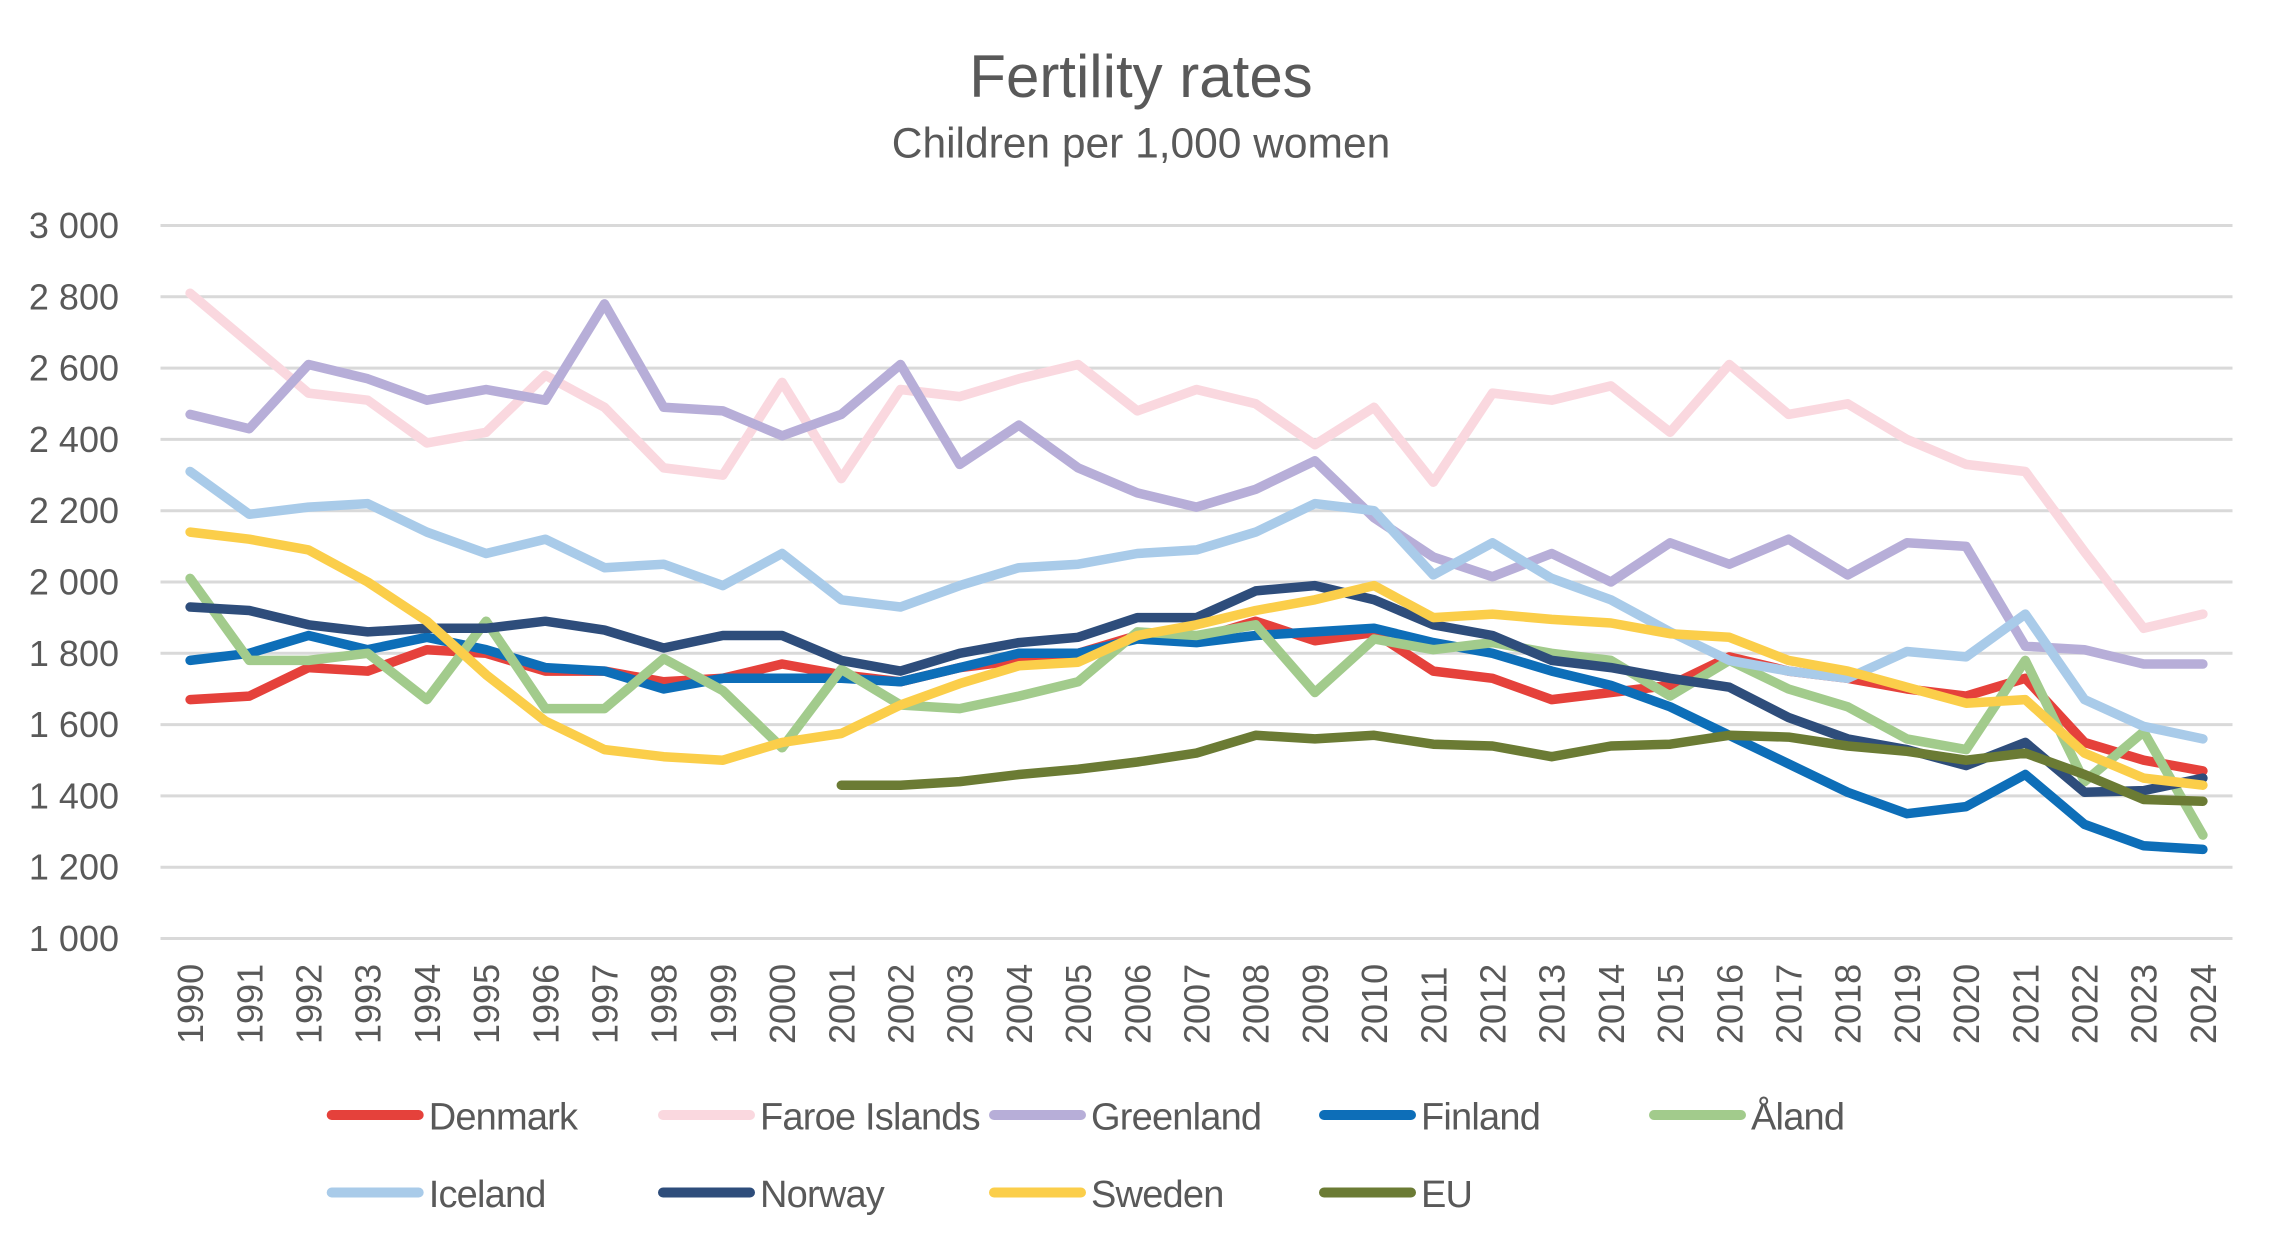 This screenshot has width=2282, height=1258. I want to click on svg-text: 2013, so click(1552, 1004).